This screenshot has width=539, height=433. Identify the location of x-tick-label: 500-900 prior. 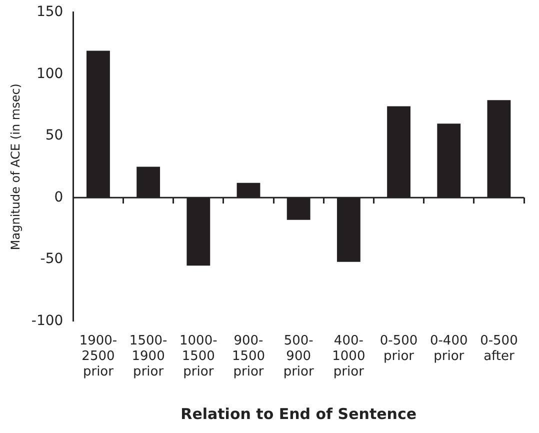
(298, 356).